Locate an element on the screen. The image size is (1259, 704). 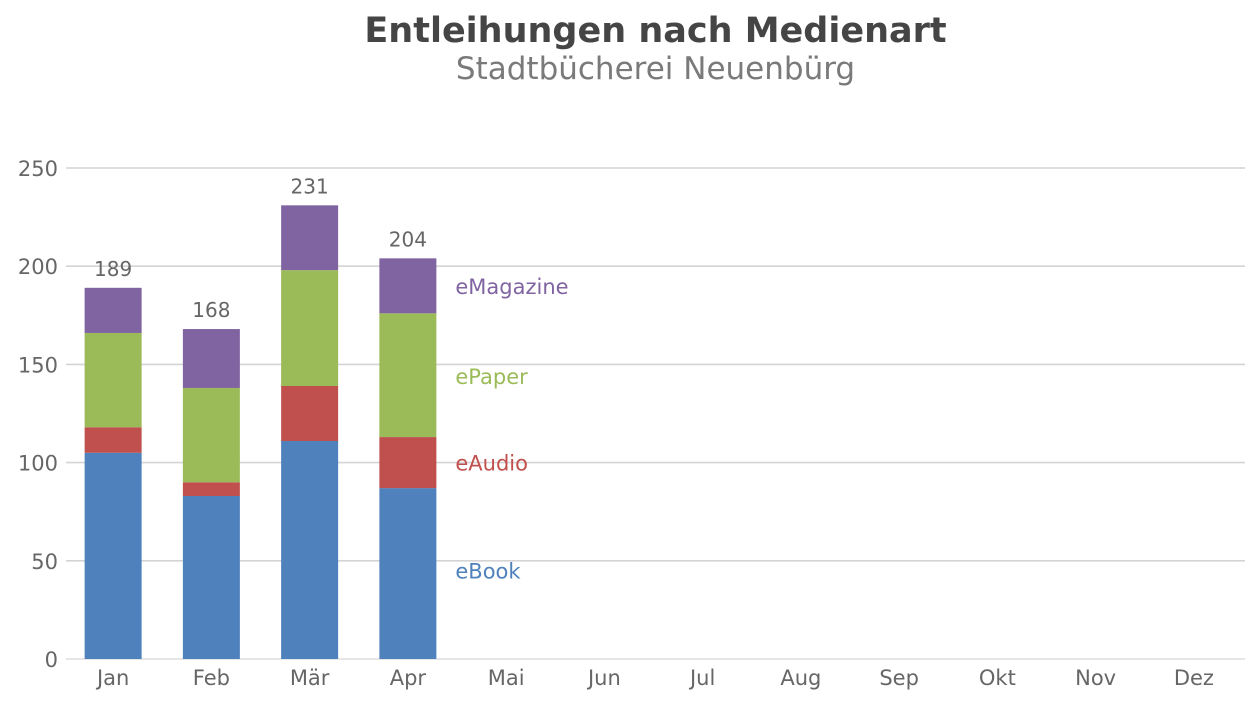
series-label-emagazine: eMagazine is located at coordinates (511, 287).